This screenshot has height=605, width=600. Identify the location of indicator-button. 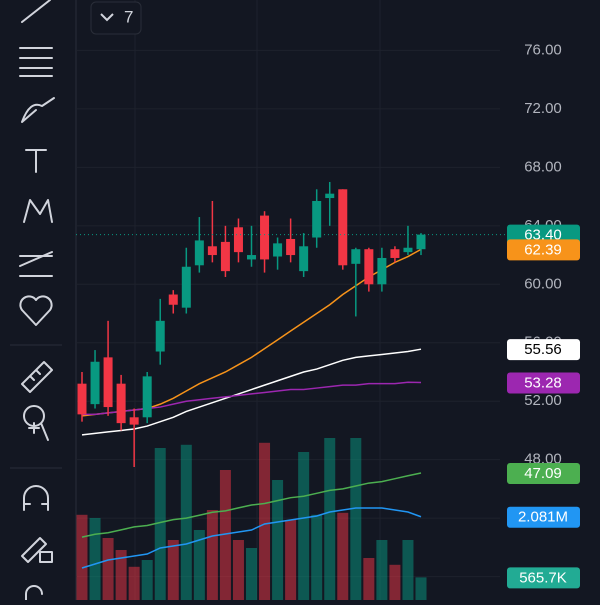
(116, 18).